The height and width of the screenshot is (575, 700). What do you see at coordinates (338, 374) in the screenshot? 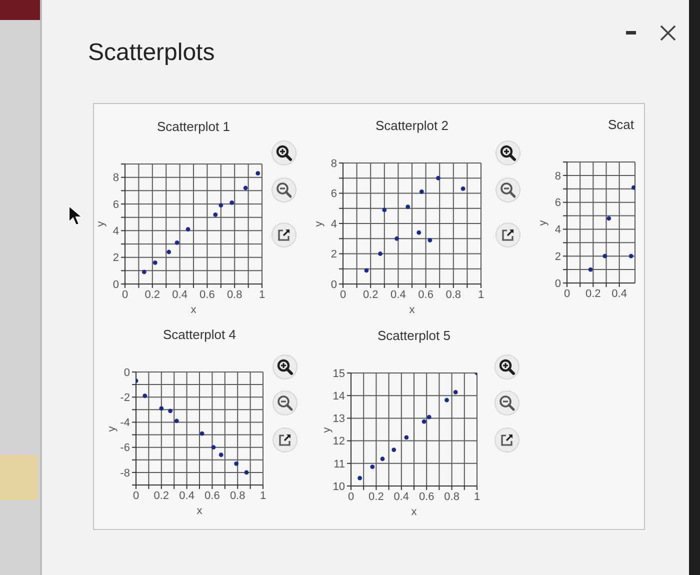
I see `y-tick-label: 15` at bounding box center [338, 374].